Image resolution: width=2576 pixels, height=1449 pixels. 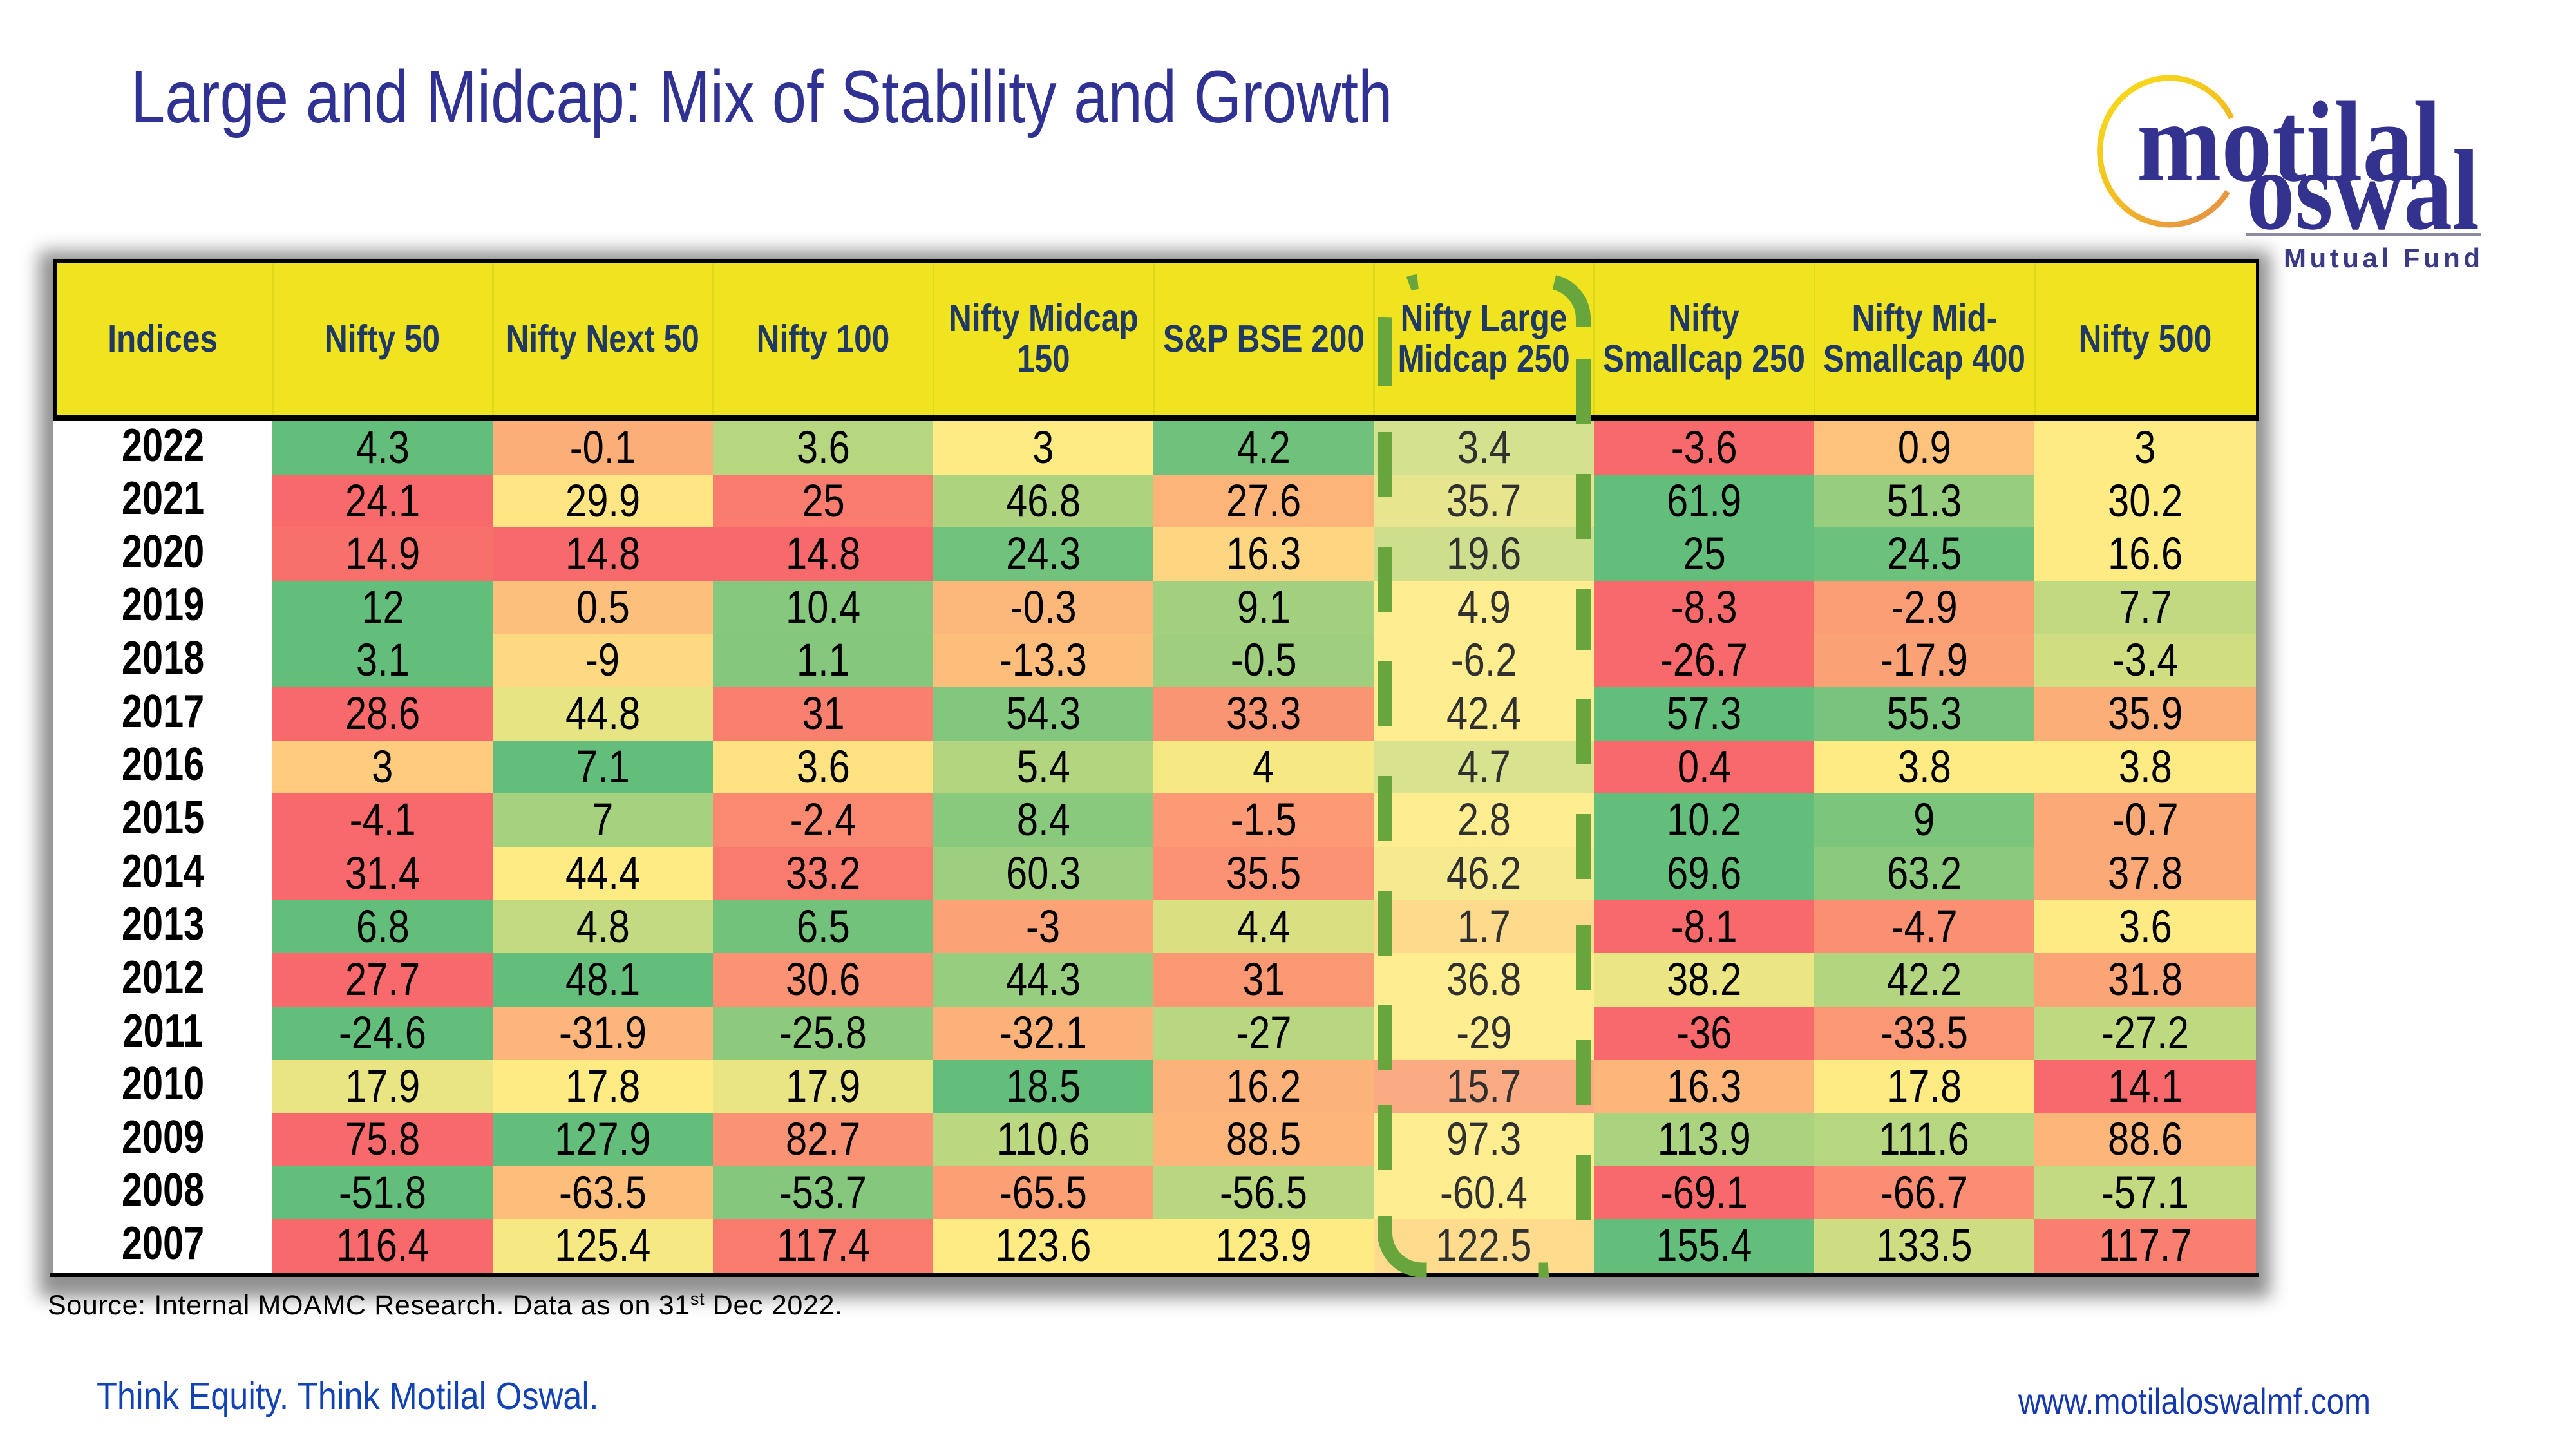 I want to click on svg-text: motilal, so click(x=2289, y=141).